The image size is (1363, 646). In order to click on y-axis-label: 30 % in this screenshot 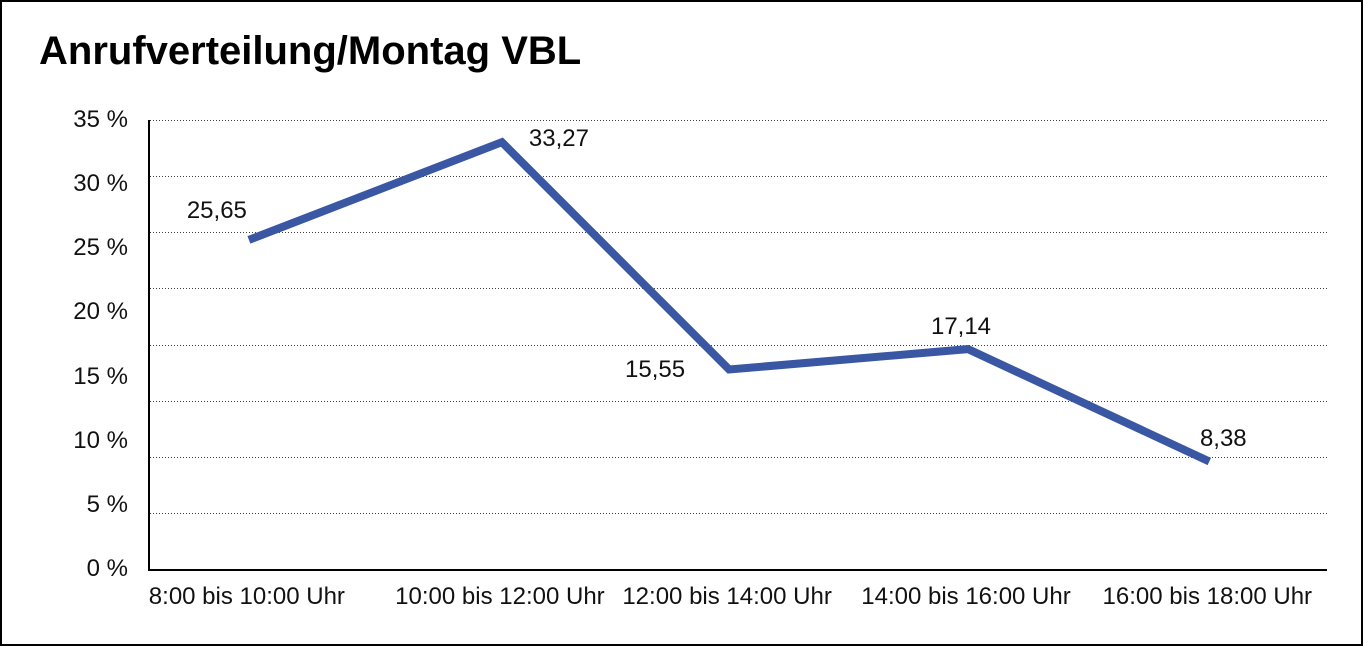, I will do `click(100, 184)`.